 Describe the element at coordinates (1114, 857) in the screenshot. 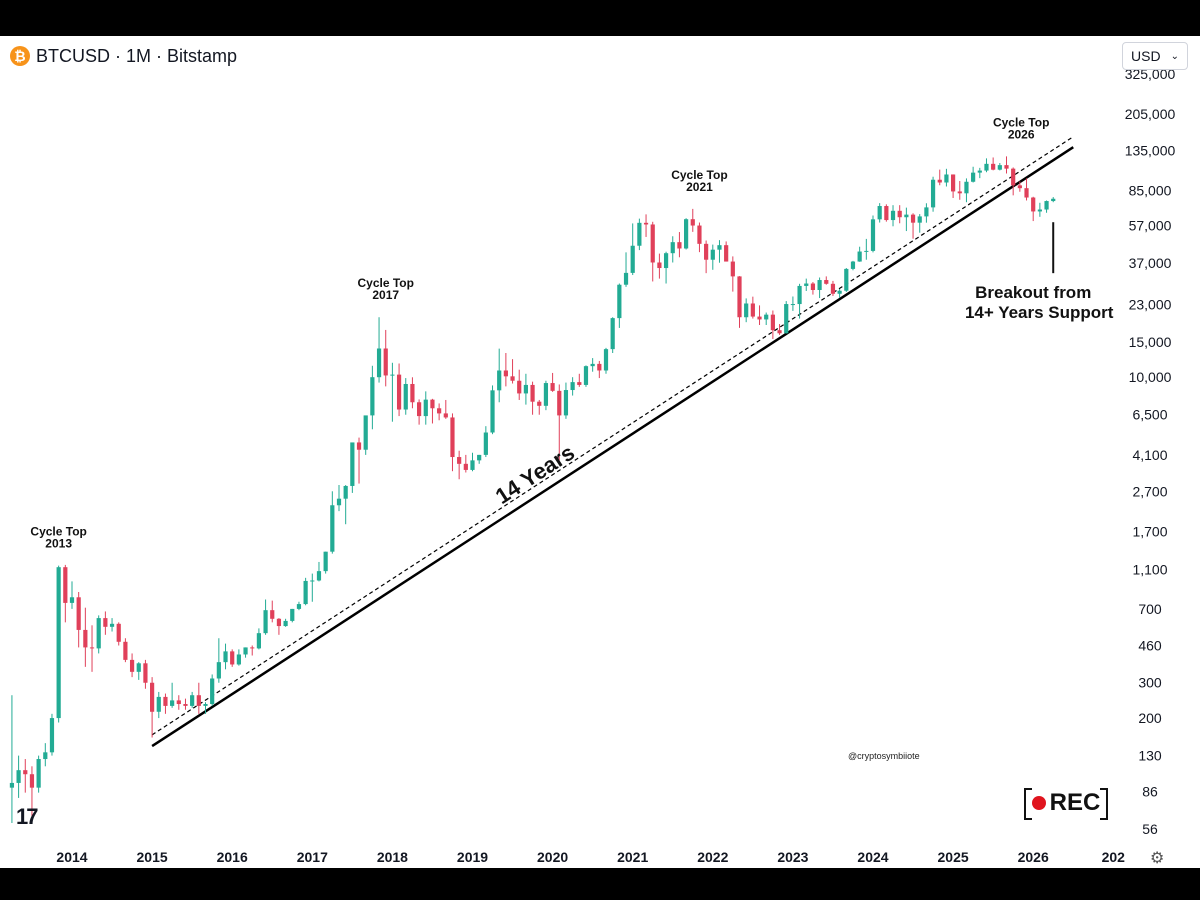

I see `x-tick-label: 202` at that location.